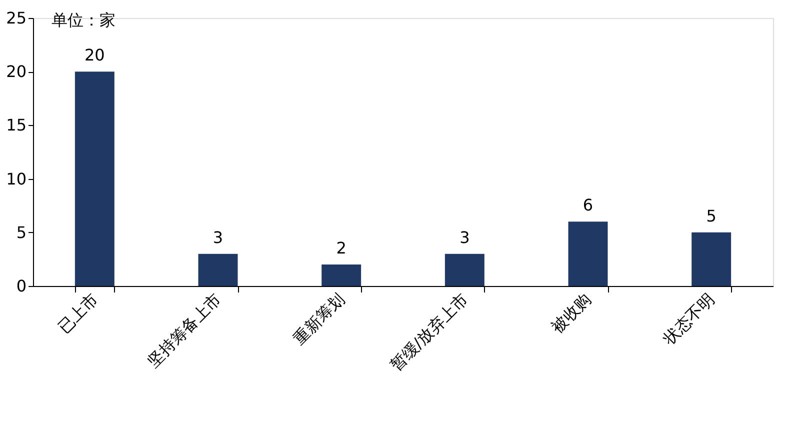 Image resolution: width=795 pixels, height=432 pixels. I want to click on y-tick-label: 0, so click(21, 286).